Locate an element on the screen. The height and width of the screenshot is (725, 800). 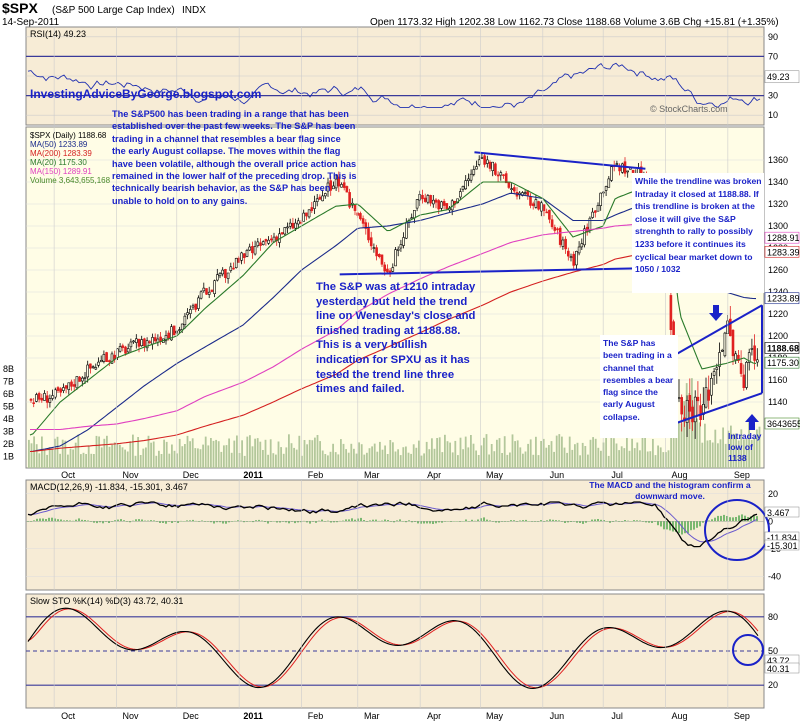
upper-trendline is located at coordinates (560, 160).